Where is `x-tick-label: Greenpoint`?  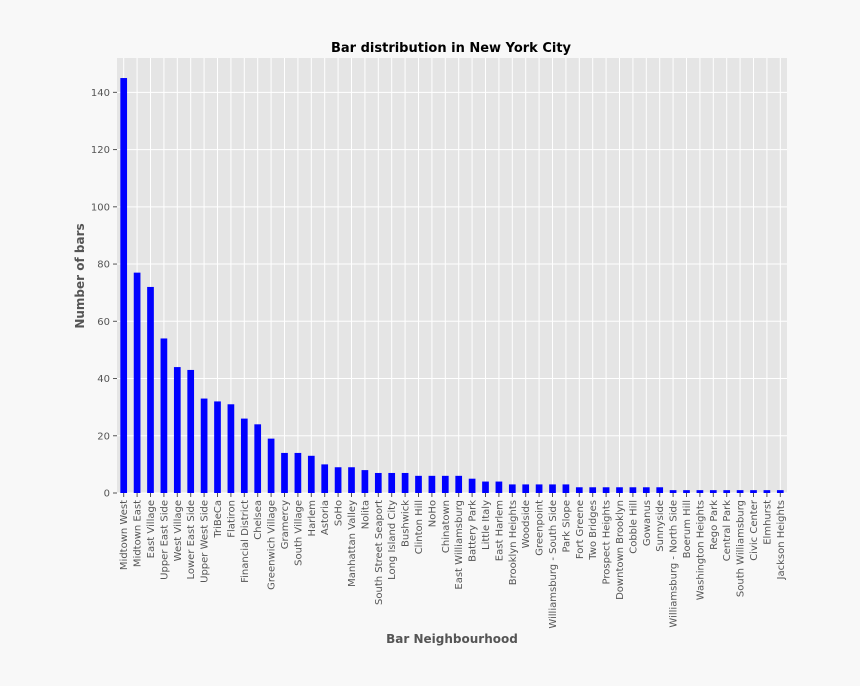 x-tick-label: Greenpoint is located at coordinates (540, 528).